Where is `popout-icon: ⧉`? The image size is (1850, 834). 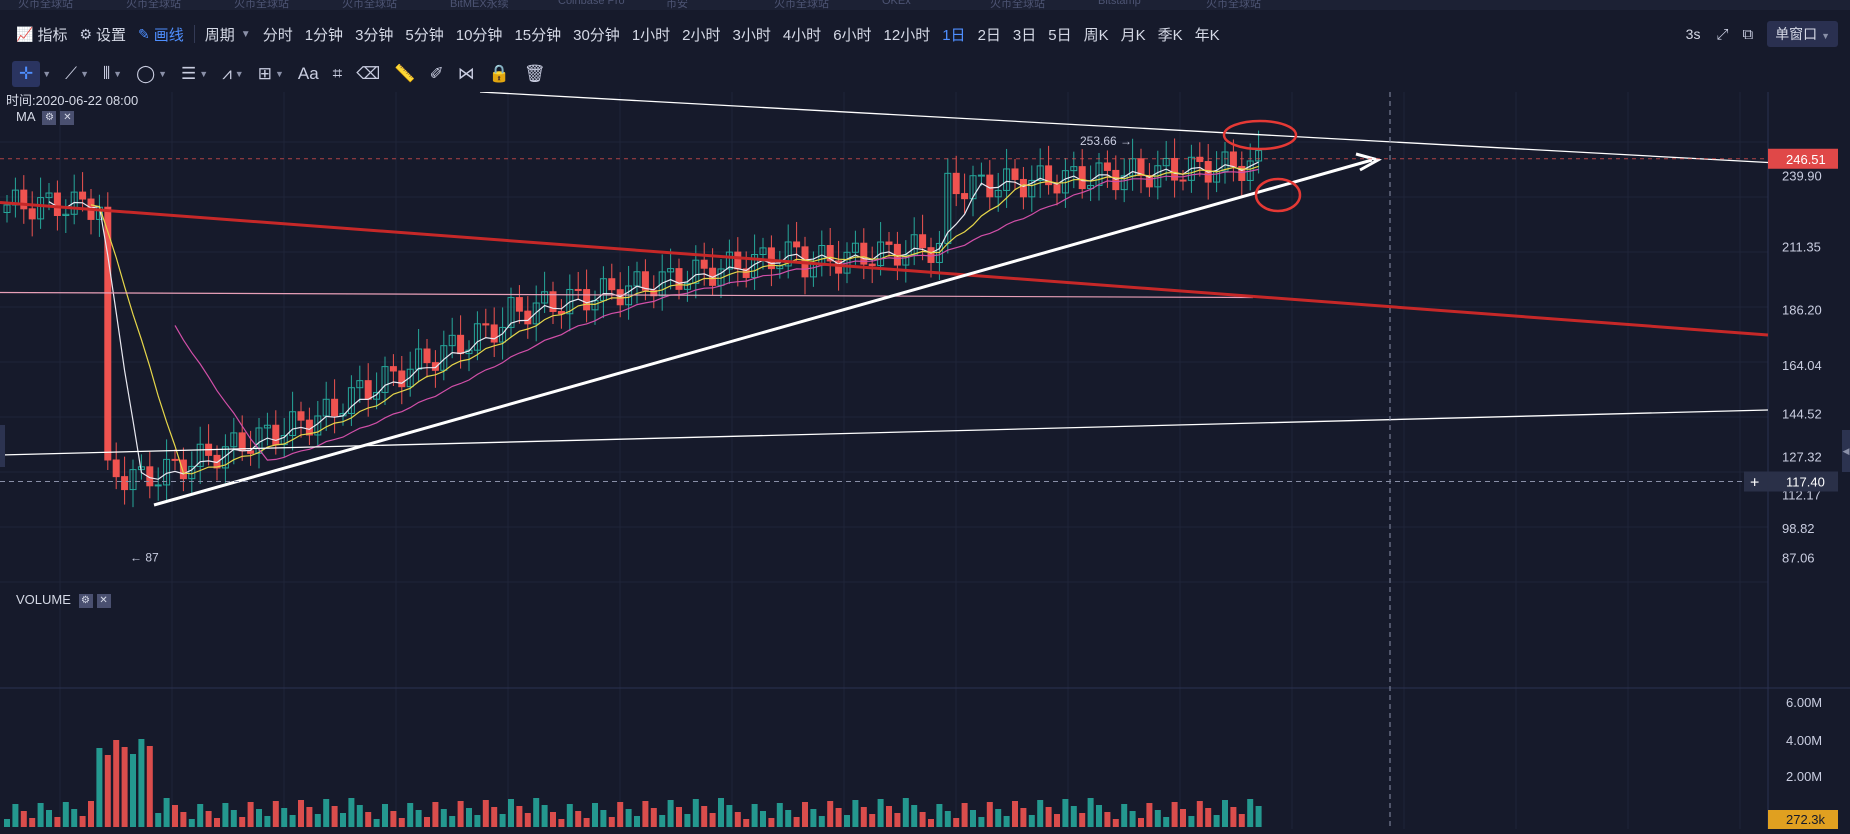
popout-icon: ⧉ is located at coordinates (1748, 34).